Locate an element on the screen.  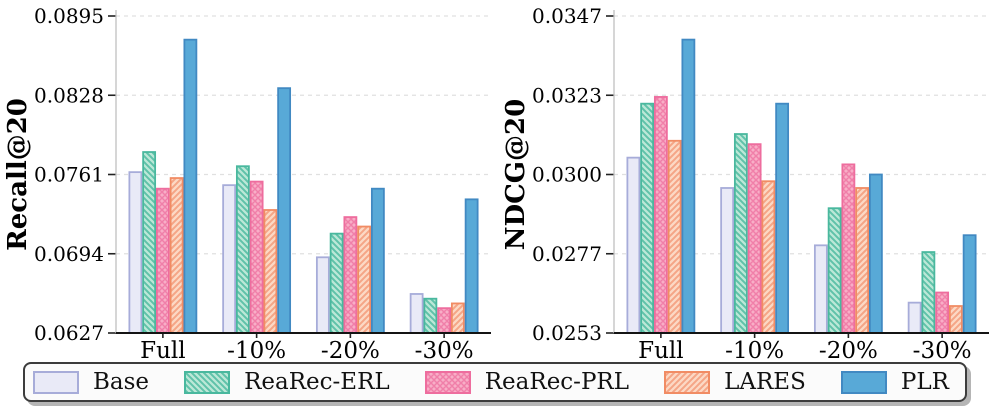
legend-swatch-rect-prl is located at coordinates (447, 382).